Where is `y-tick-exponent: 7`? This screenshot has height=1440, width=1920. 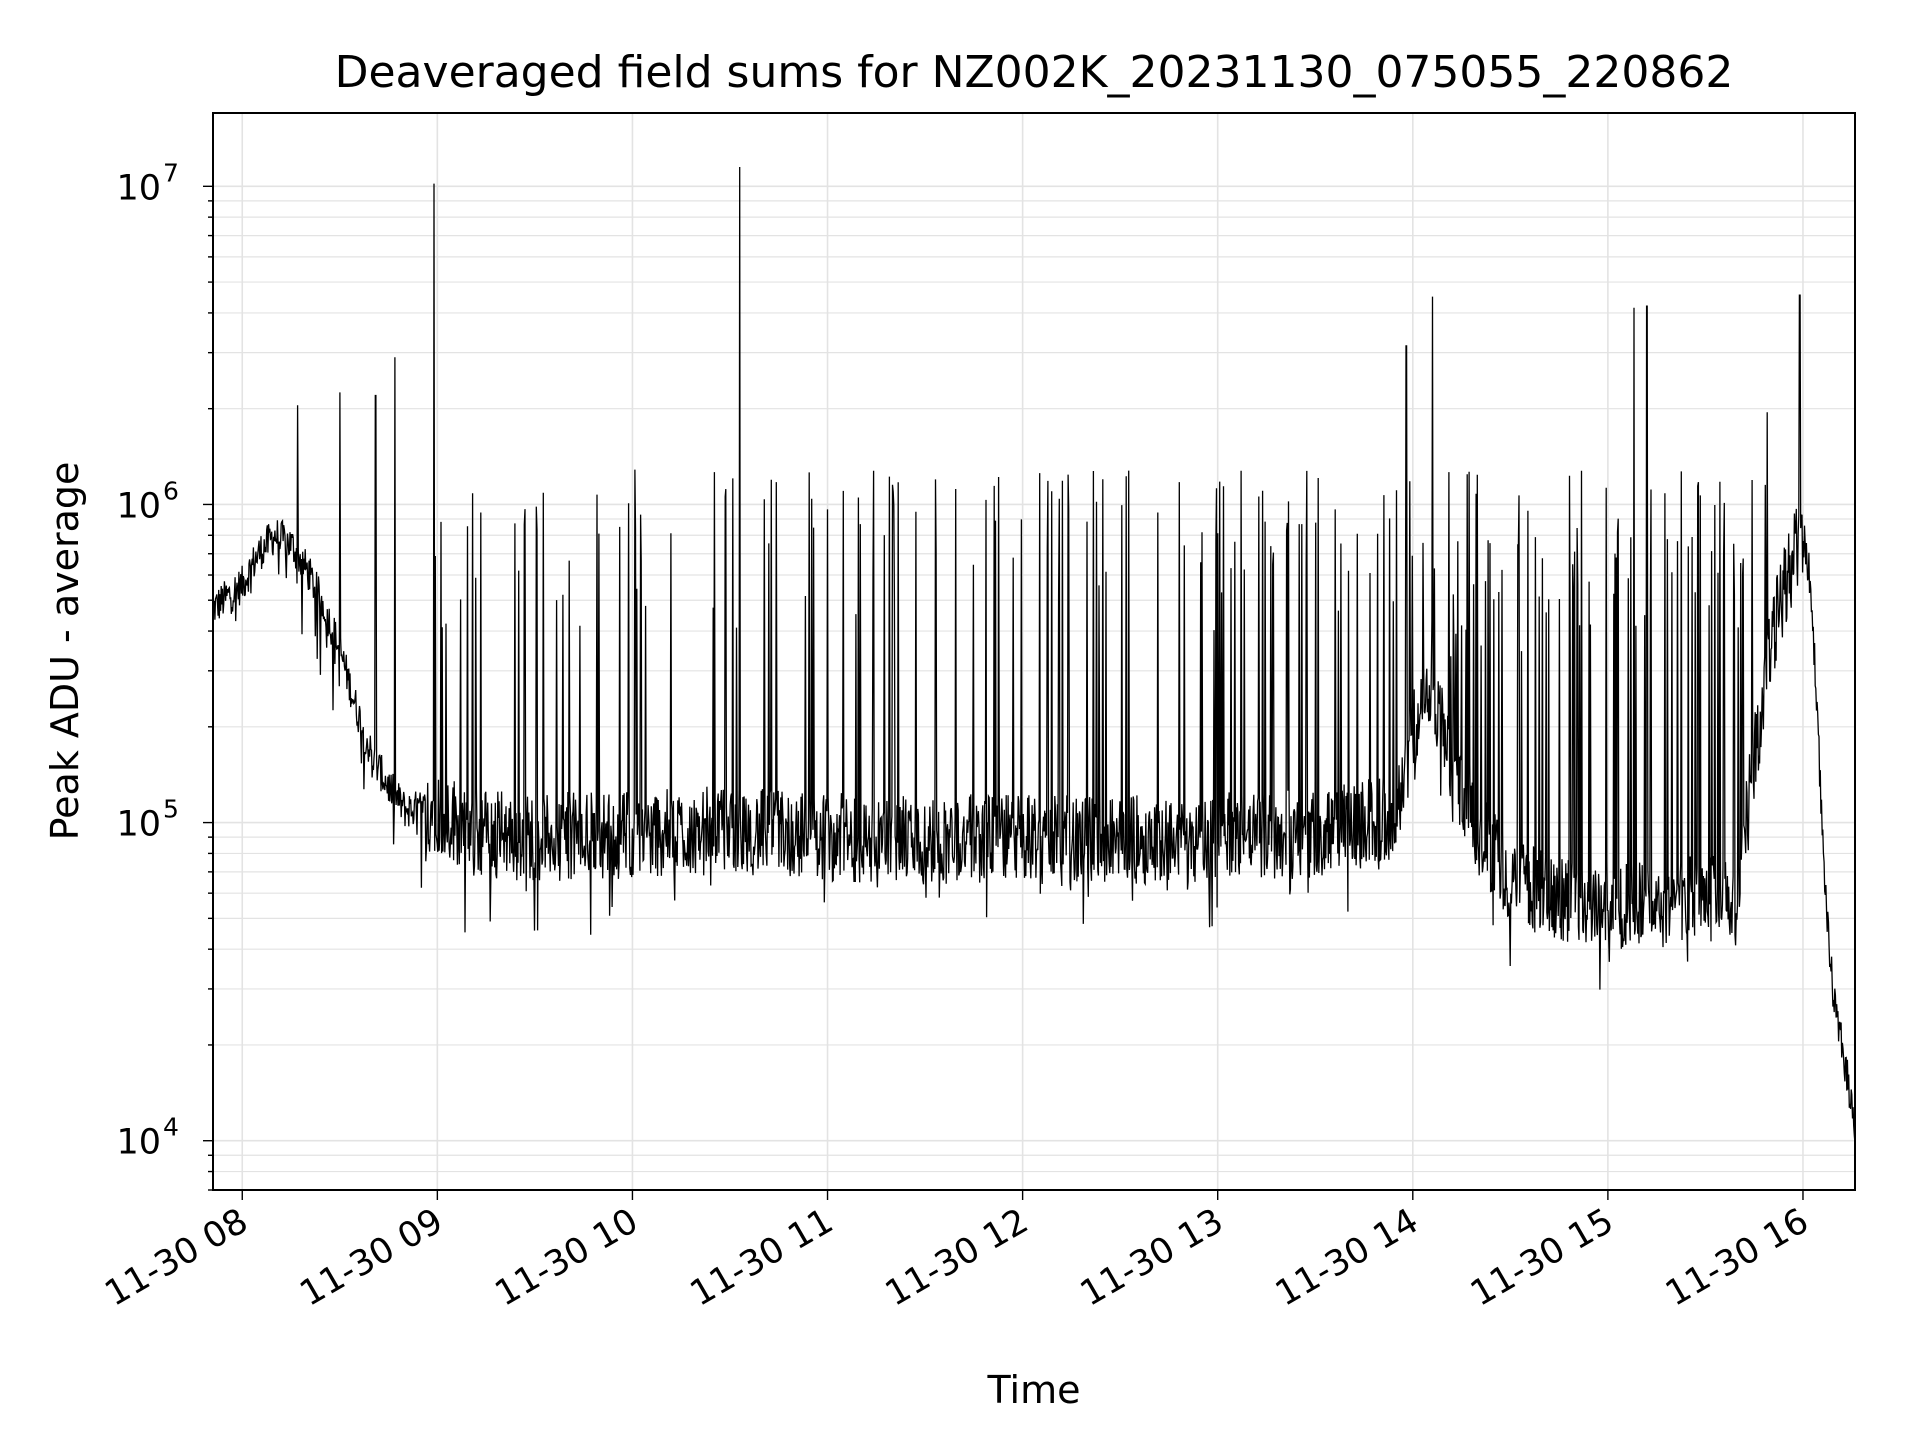 y-tick-exponent: 7 is located at coordinates (171, 172).